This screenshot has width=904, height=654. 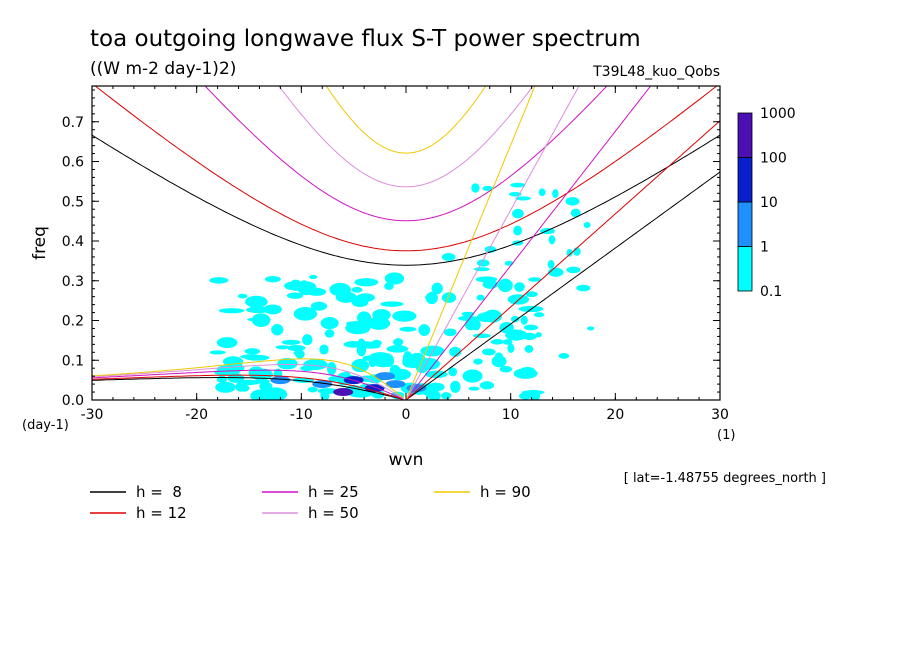 I want to click on x-tick-label: 10, so click(x=511, y=415).